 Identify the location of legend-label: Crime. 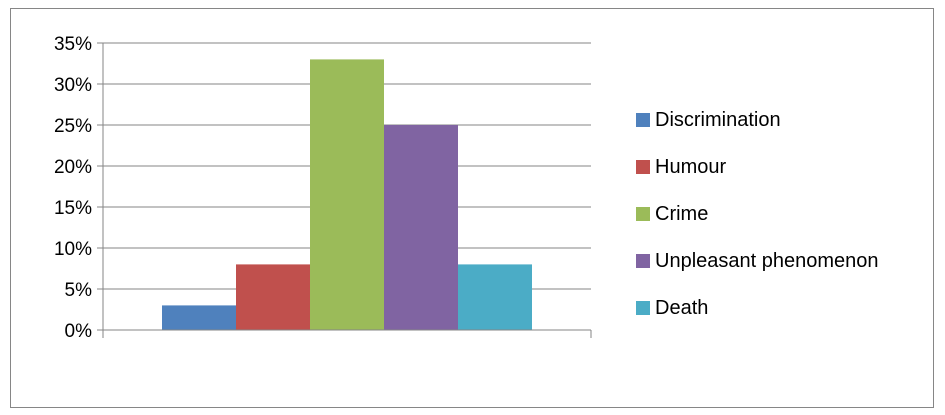
(681, 214).